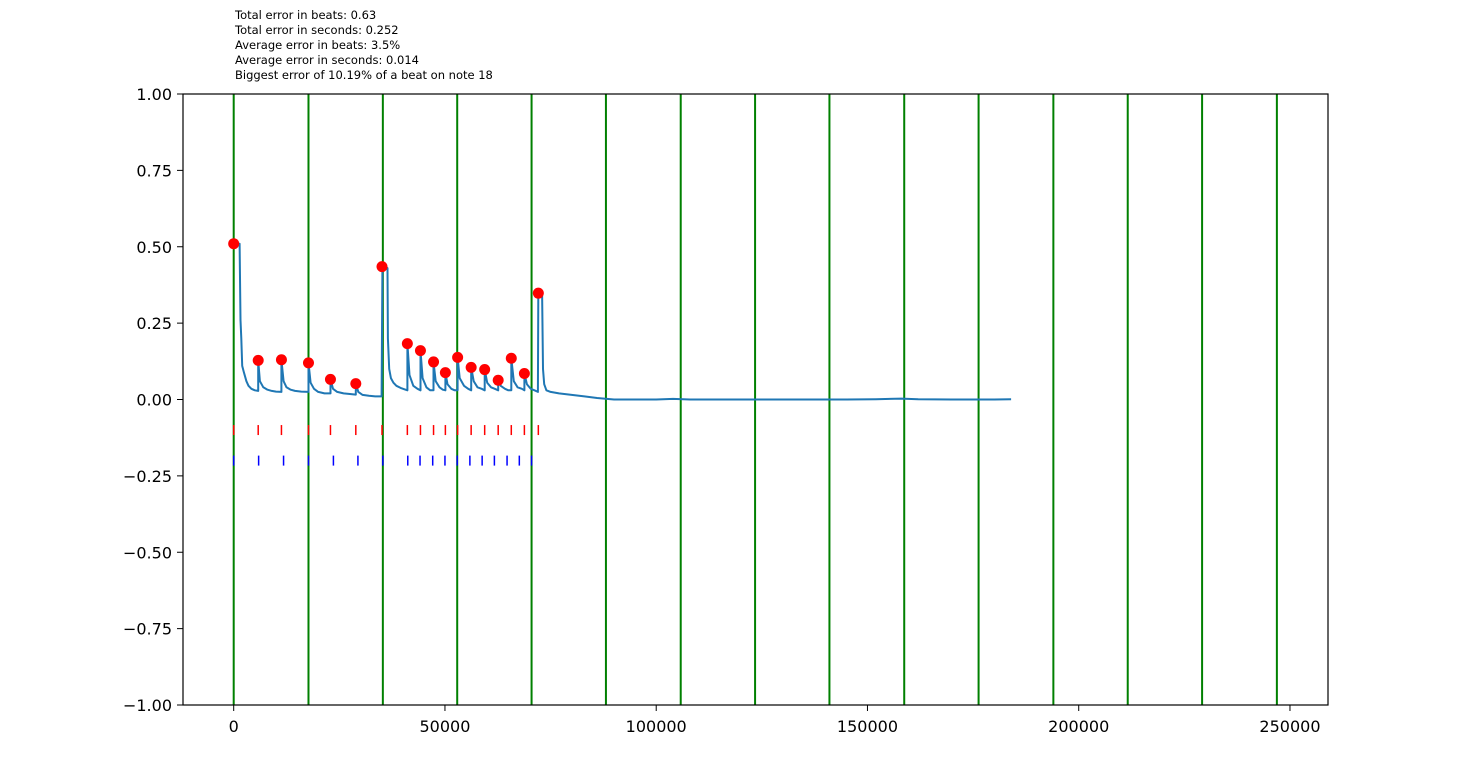 The height and width of the screenshot is (768, 1473). Describe the element at coordinates (317, 30) in the screenshot. I see `total-error-seconds: Total error in seconds: 0.252` at that location.